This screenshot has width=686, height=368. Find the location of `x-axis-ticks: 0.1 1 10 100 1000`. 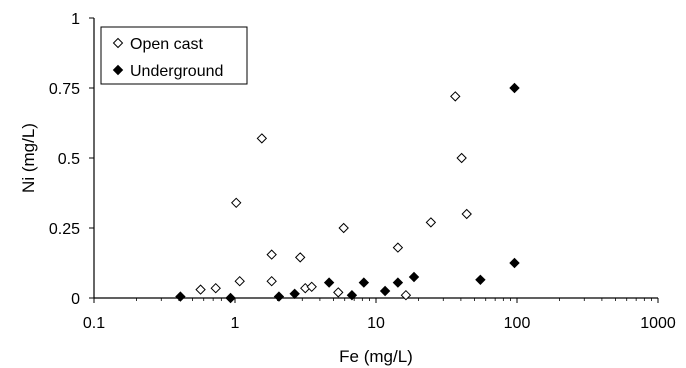

x-axis-ticks: 0.1 1 10 100 1000 is located at coordinates (379, 315).